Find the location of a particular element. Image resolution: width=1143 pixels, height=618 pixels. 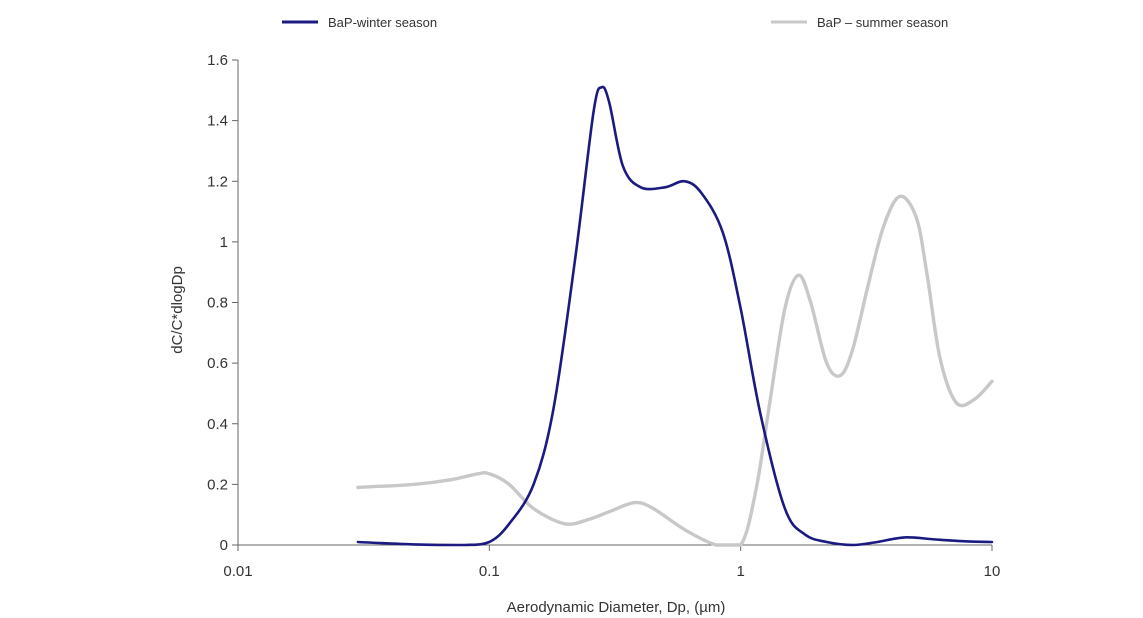

y-tick-label: 1.6 is located at coordinates (217, 60).